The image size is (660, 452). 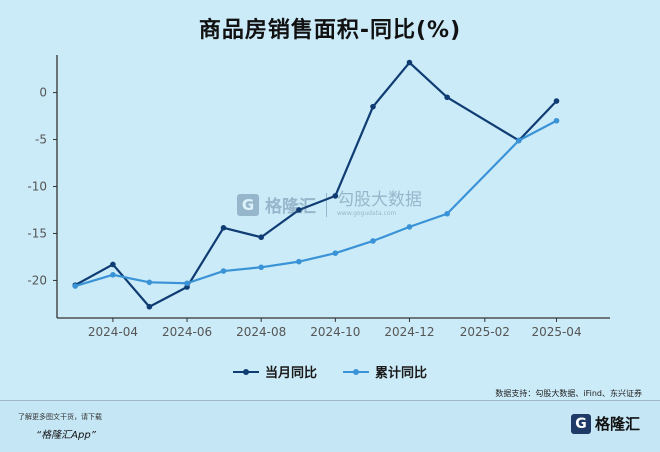 I want to click on x-tick-label: 2025-02, so click(x=485, y=332).